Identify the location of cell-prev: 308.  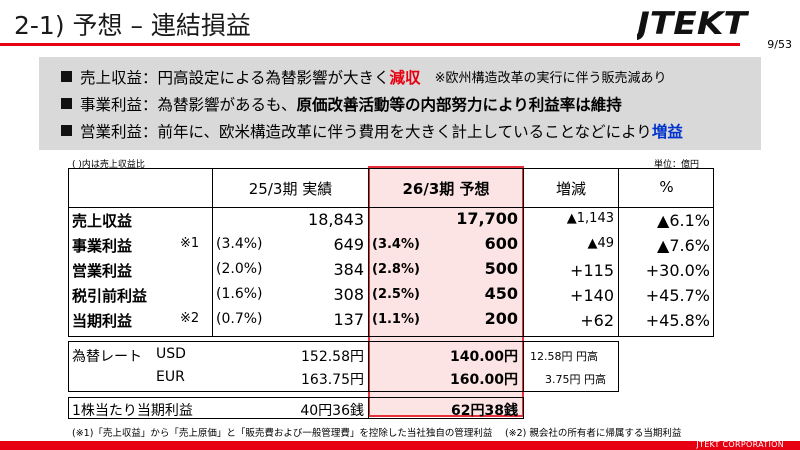
(348, 294).